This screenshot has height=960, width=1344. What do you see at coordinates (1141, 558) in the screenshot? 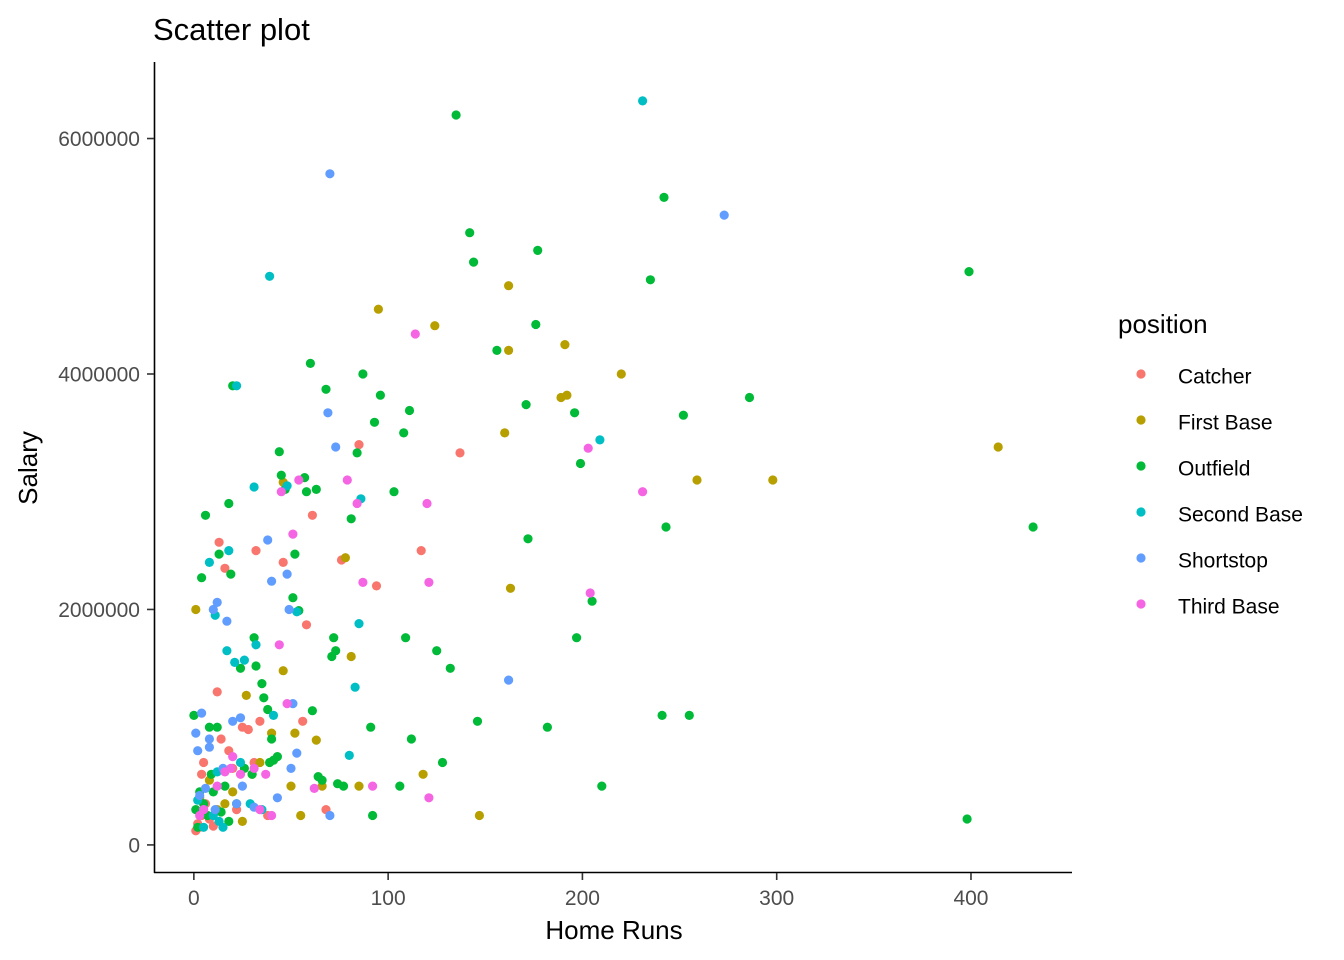
I see `legend-key-shortstop` at bounding box center [1141, 558].